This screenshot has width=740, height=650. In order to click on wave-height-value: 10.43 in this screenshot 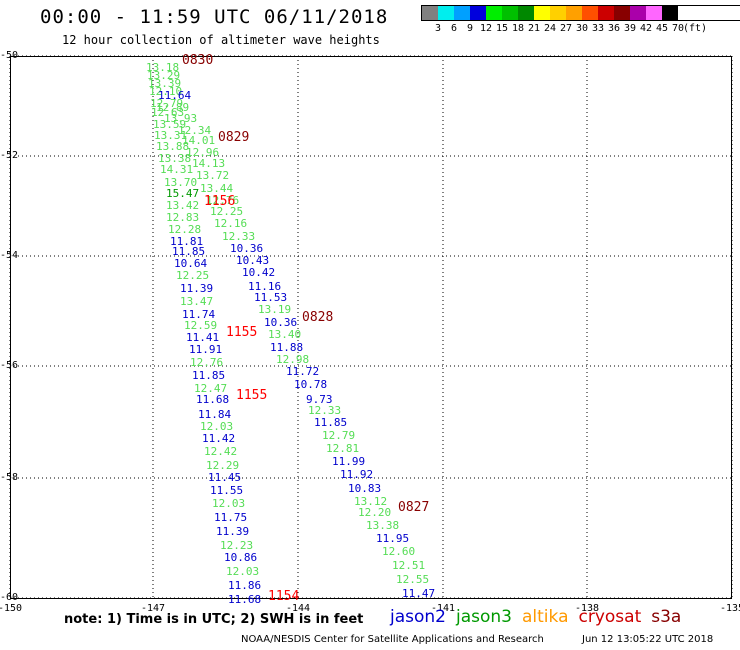, I will do `click(253, 260)`.